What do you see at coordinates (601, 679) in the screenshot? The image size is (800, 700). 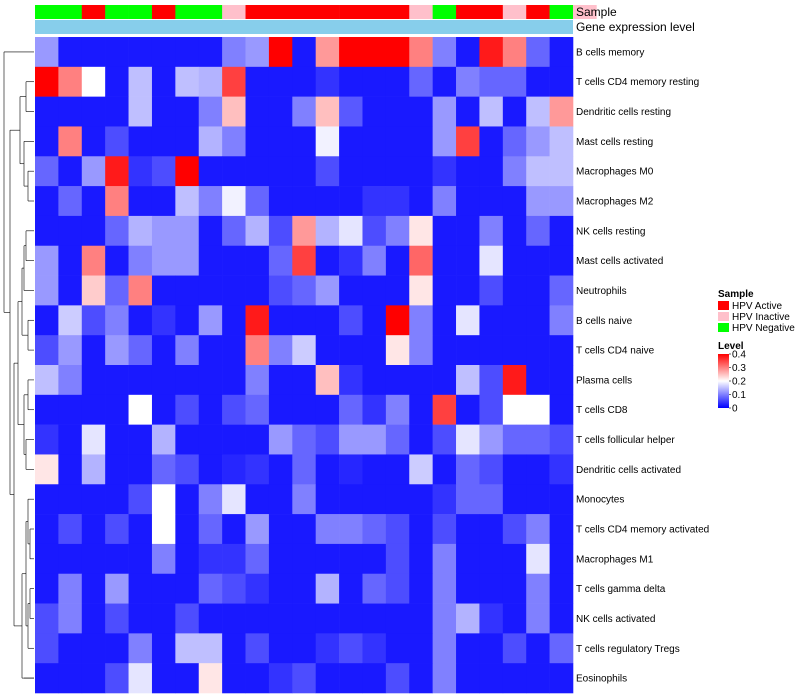 I see `row-label: Eosinophils` at bounding box center [601, 679].